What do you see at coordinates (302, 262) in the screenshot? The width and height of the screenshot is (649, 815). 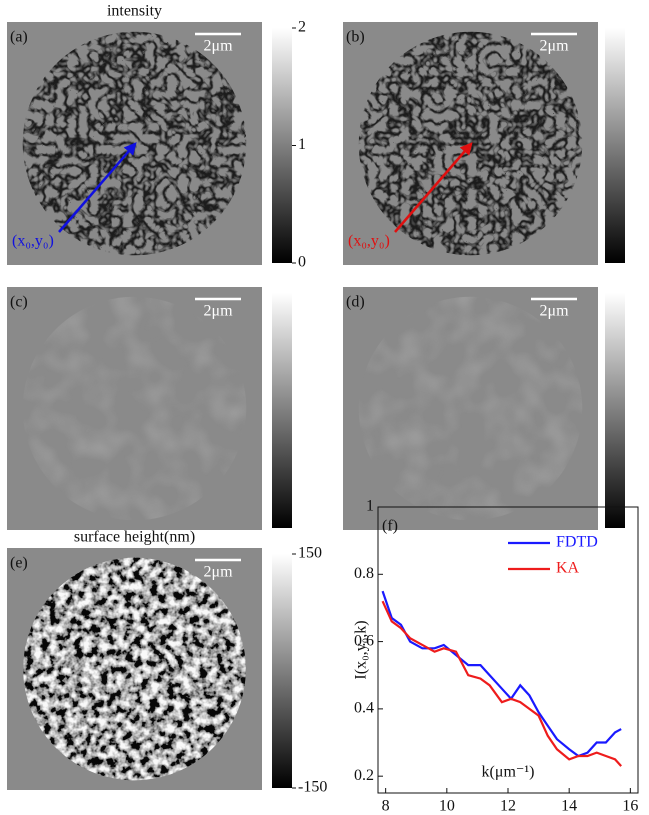 I see `colorbar-tick-label: 0` at bounding box center [302, 262].